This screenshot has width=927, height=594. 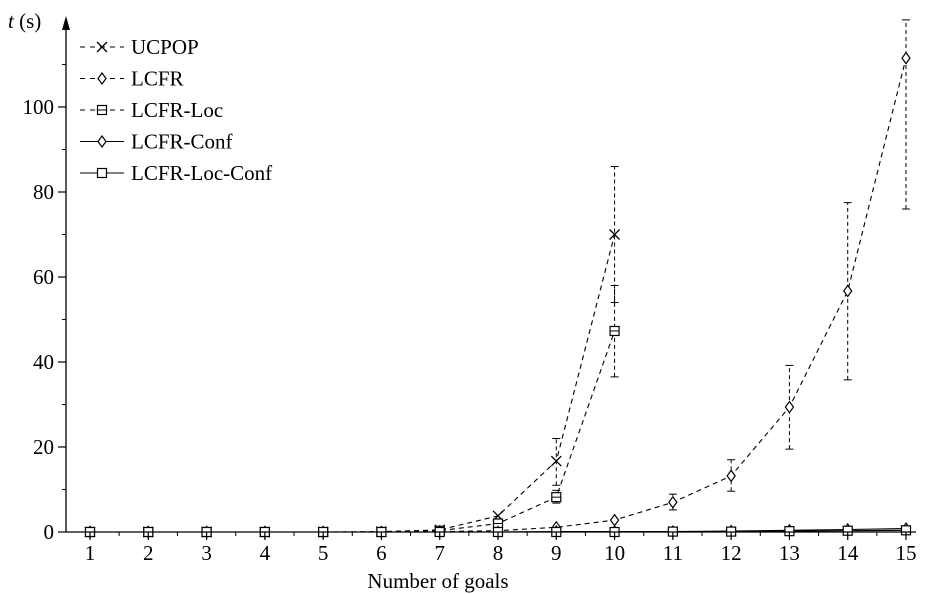 I want to click on x-tick-label: 15, so click(x=906, y=553).